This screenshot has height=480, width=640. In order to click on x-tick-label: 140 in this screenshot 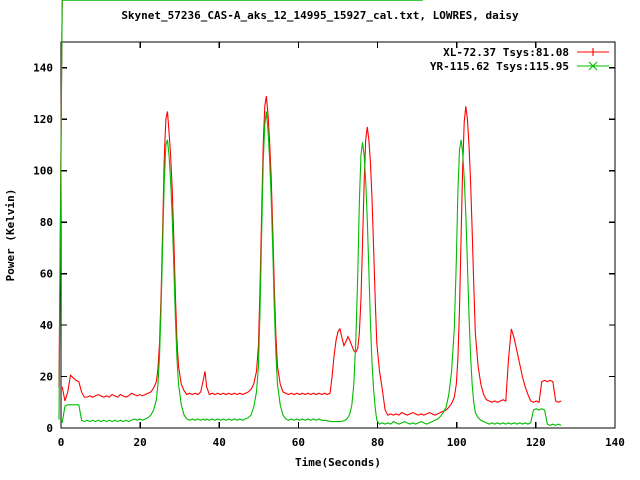, I will do `click(615, 442)`.